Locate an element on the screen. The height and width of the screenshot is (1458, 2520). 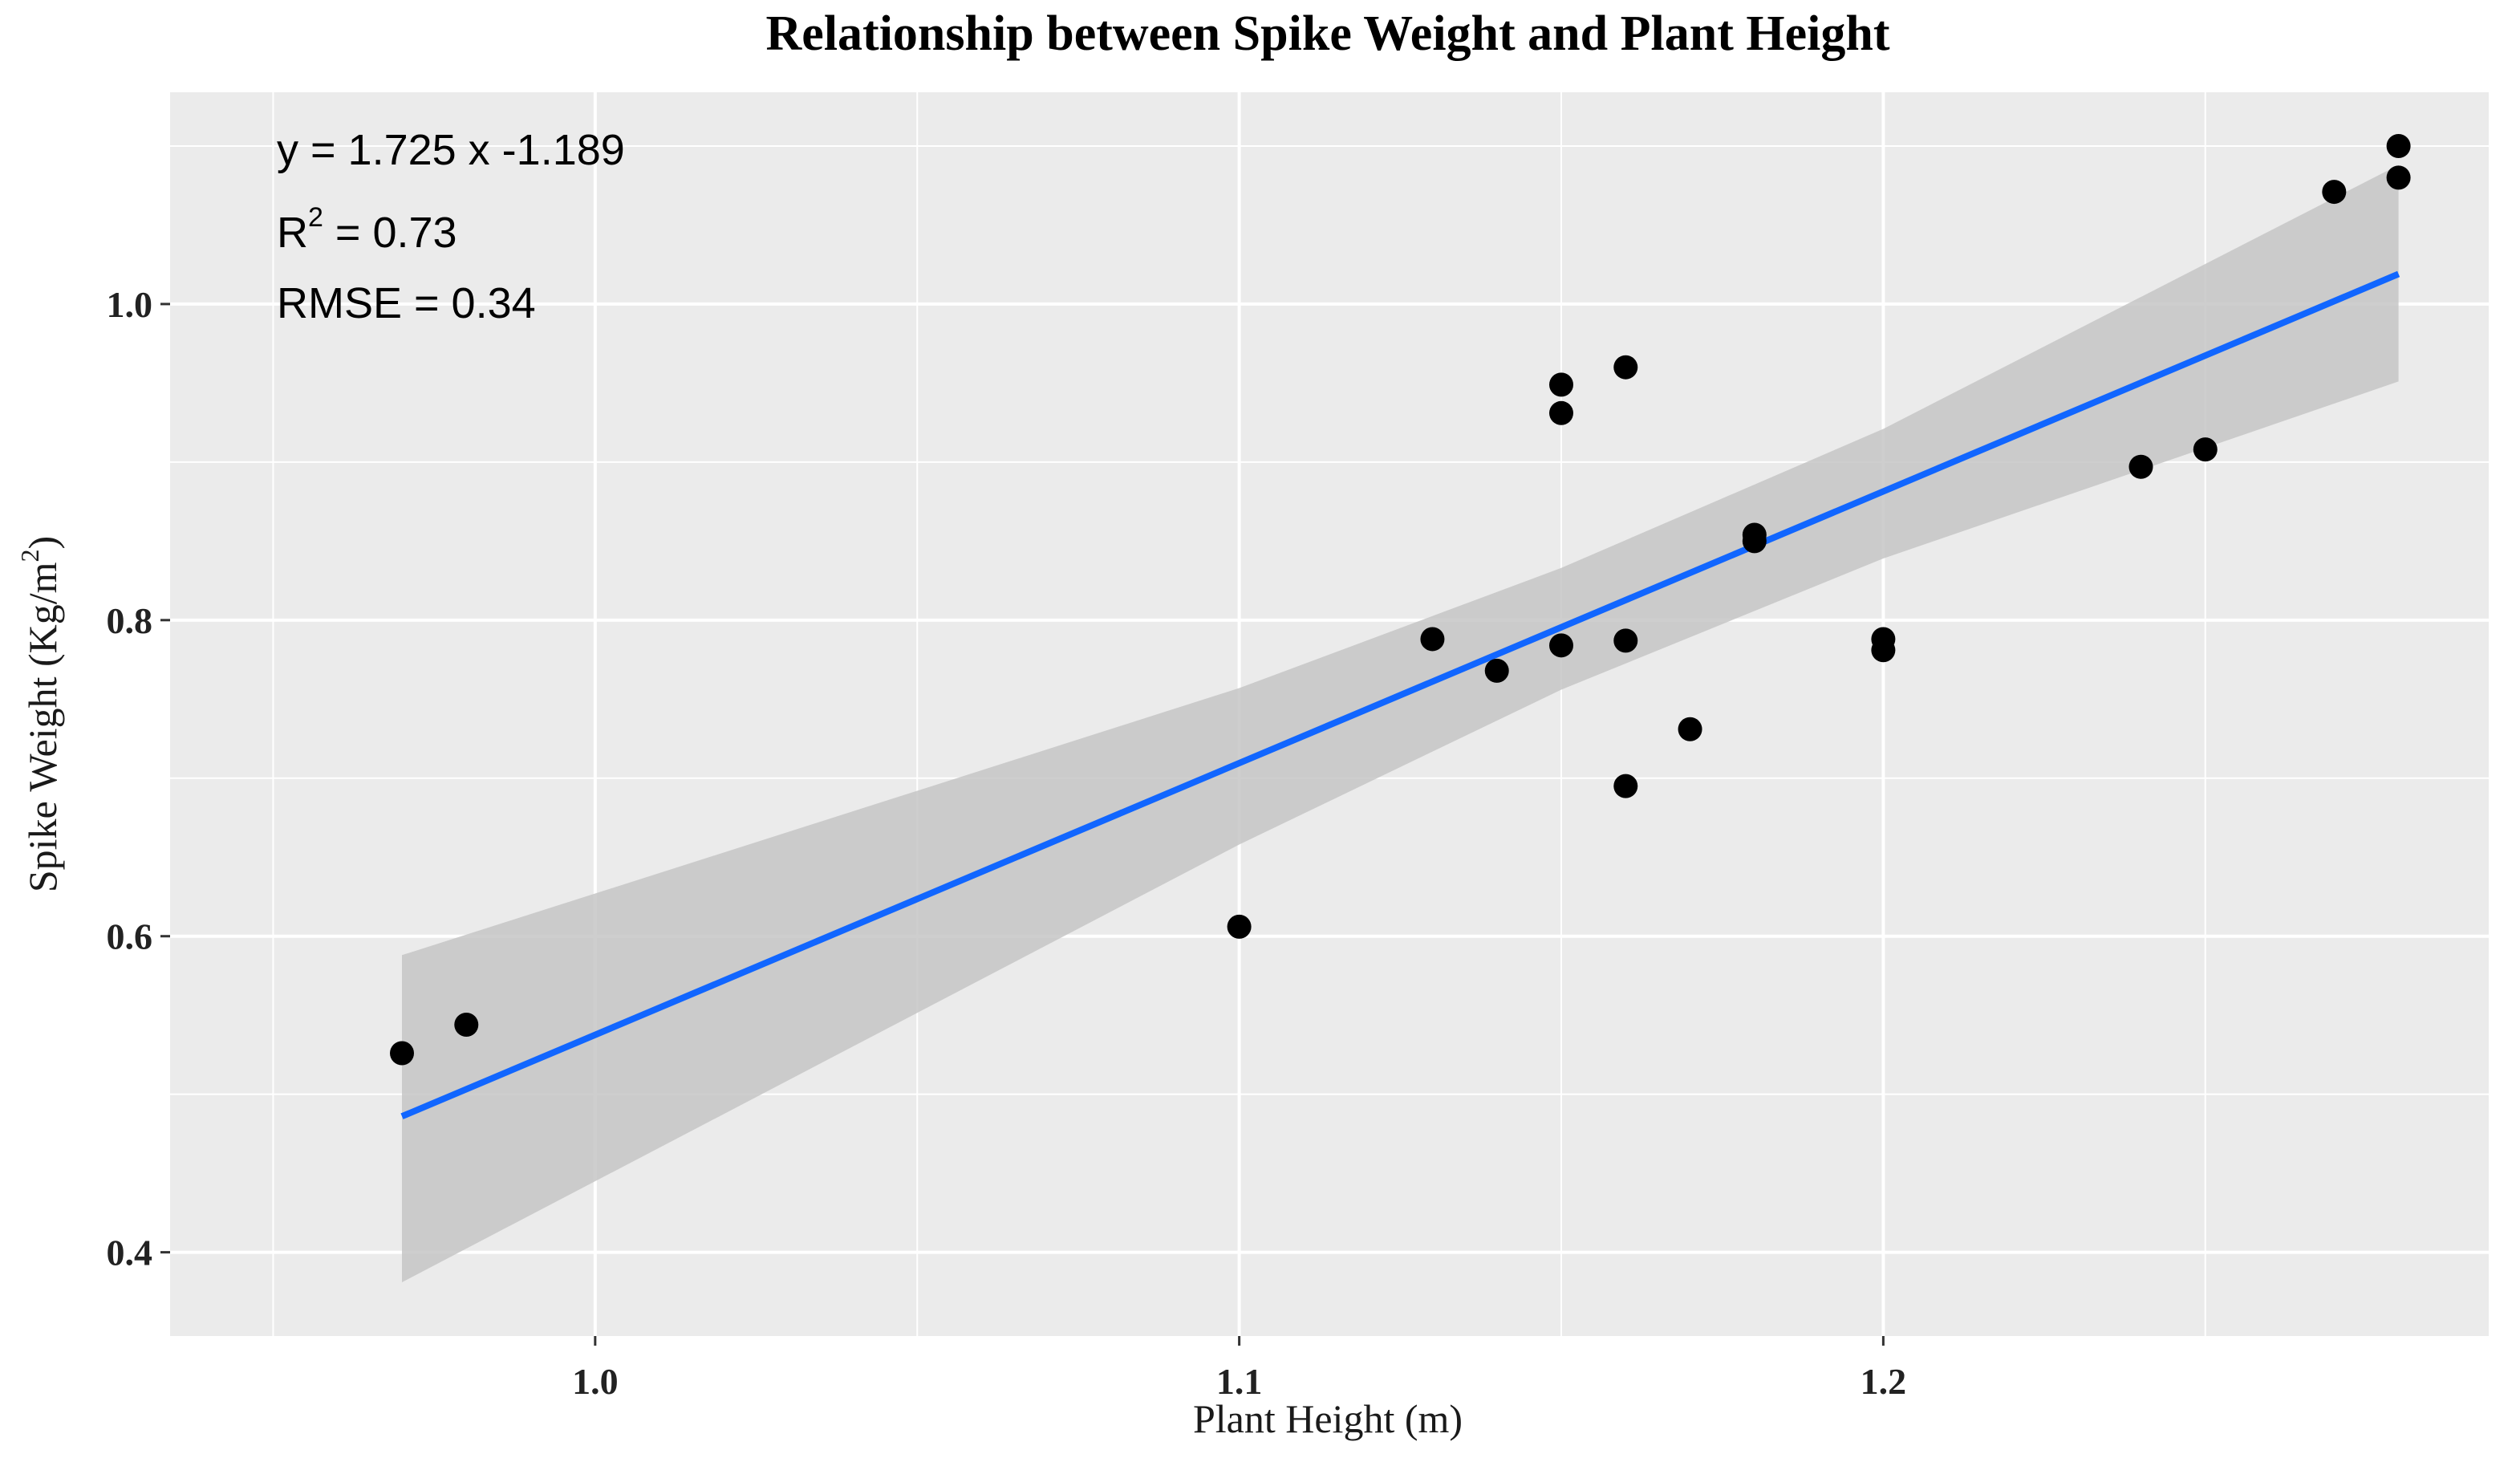
x-axis-title: Plant Height (m) is located at coordinates (1328, 1418).